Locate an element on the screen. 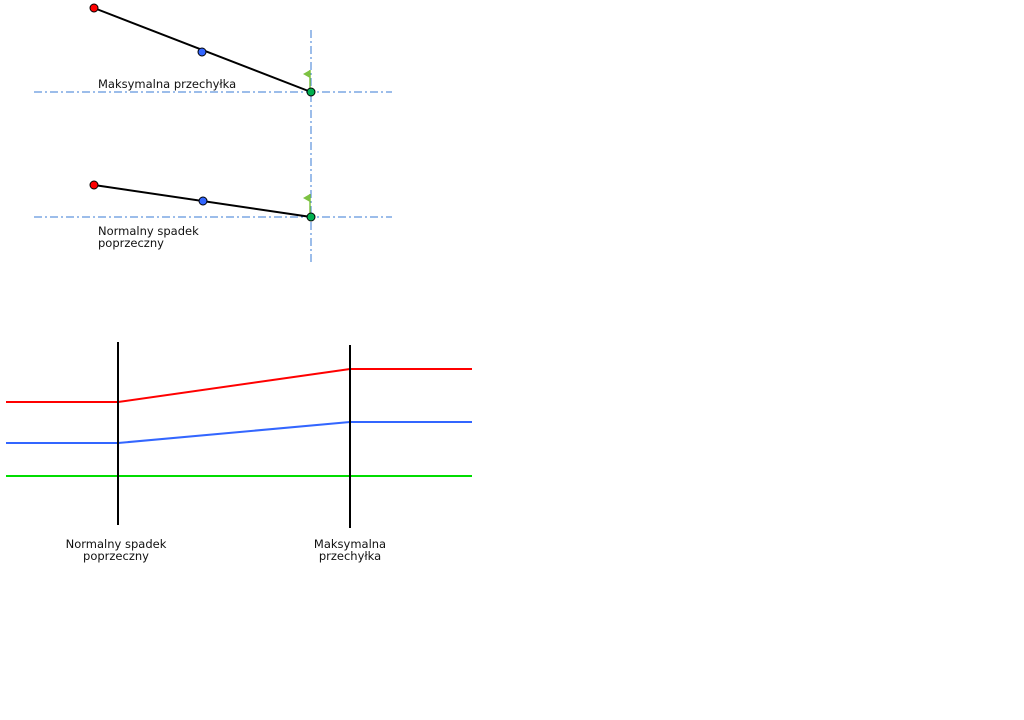  normal-station-label: Normalny spadek is located at coordinates (116, 544).